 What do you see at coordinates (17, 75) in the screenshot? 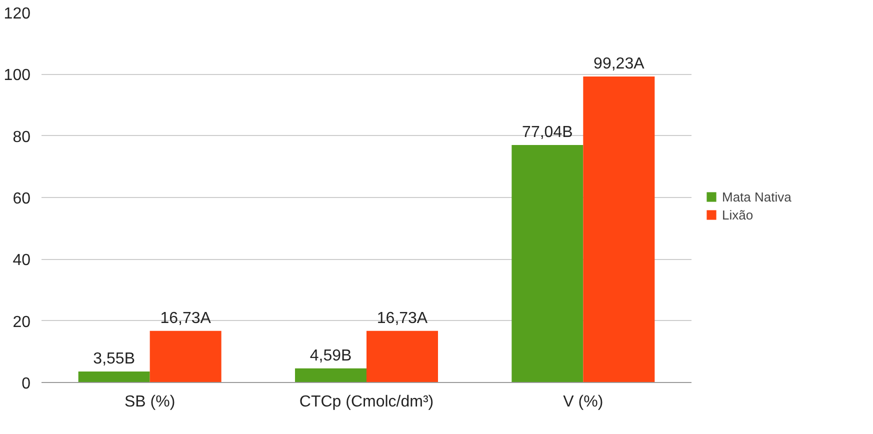
I see `y-tick-label: 100` at bounding box center [17, 75].